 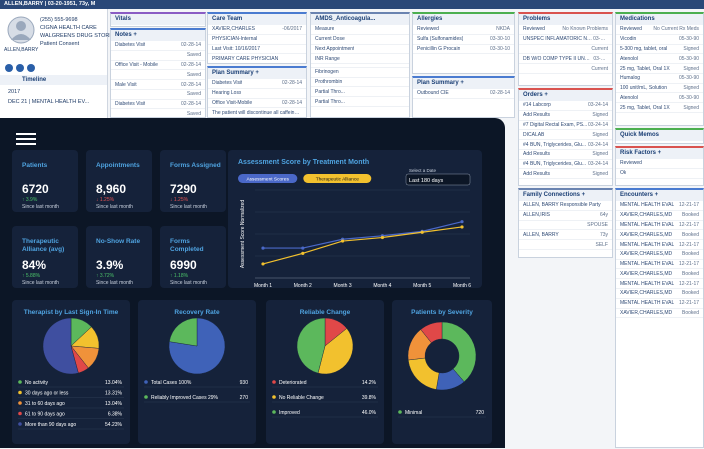 What do you see at coordinates (558, 58) in the screenshot?
I see `row-text: DB W/O COMP TYPE II UNCONTROLLED` at bounding box center [558, 58].